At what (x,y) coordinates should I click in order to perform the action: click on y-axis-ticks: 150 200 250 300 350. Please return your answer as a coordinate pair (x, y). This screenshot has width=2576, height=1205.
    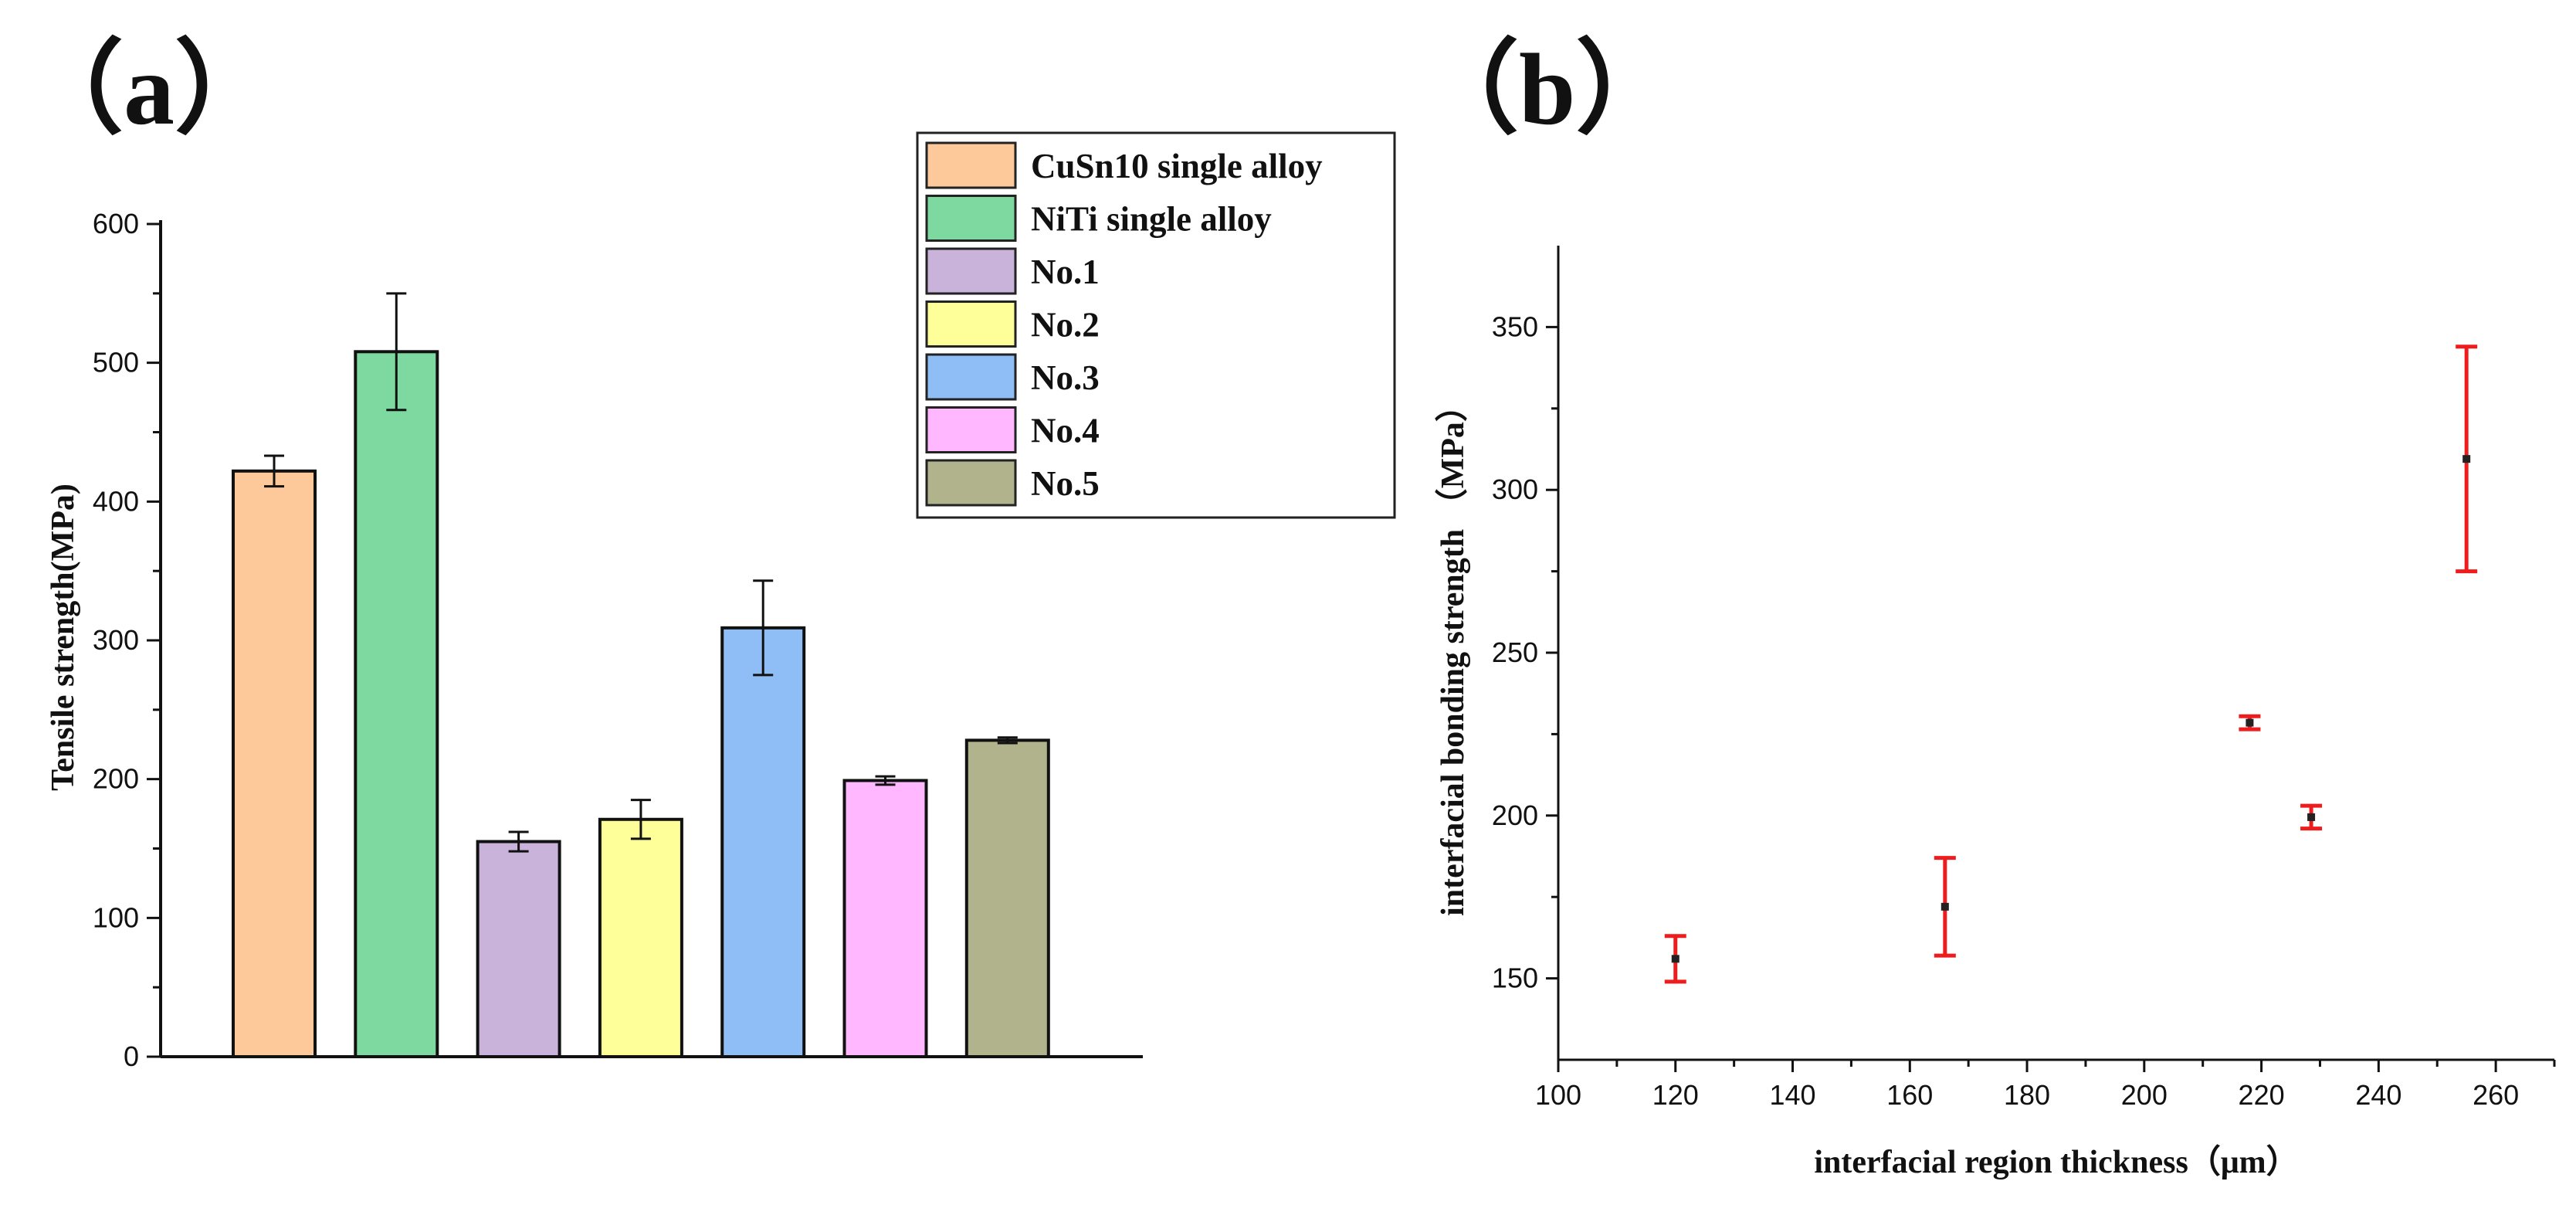
    Looking at the image, I should click on (1525, 653).